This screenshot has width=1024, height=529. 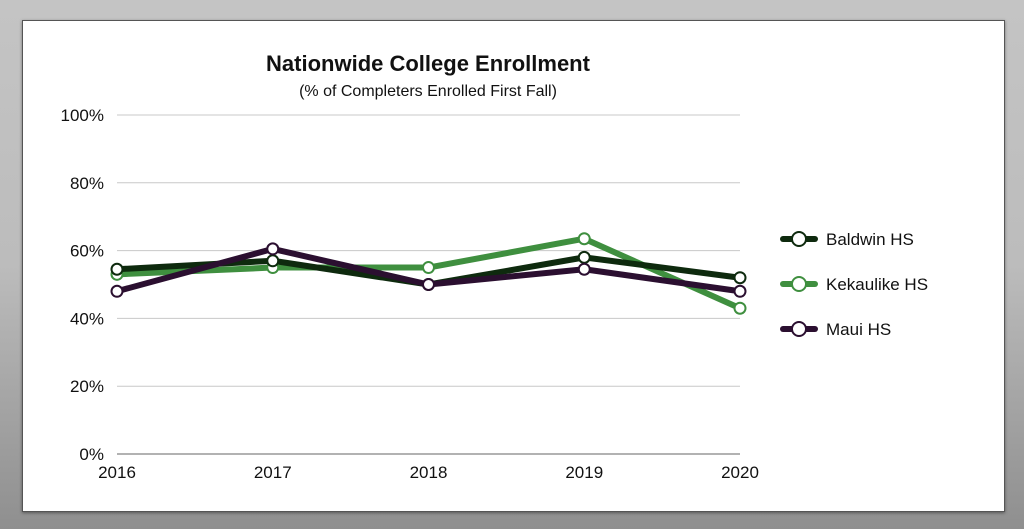 What do you see at coordinates (877, 284) in the screenshot?
I see `legend-label: Kekaulike HS` at bounding box center [877, 284].